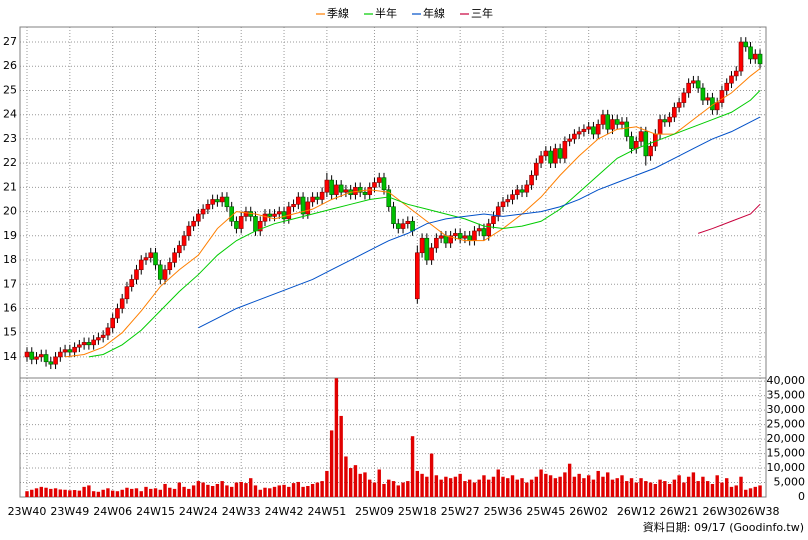 This screenshot has width=808, height=540. I want to click on legend-label: 年線, so click(434, 13).